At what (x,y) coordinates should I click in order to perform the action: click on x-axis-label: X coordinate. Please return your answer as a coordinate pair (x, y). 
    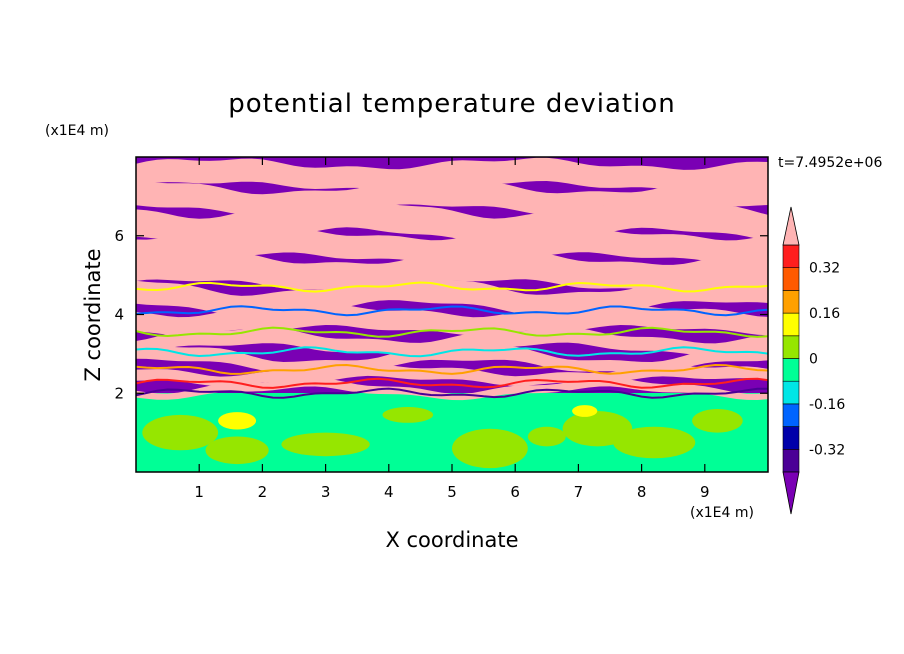
    Looking at the image, I should click on (451, 540).